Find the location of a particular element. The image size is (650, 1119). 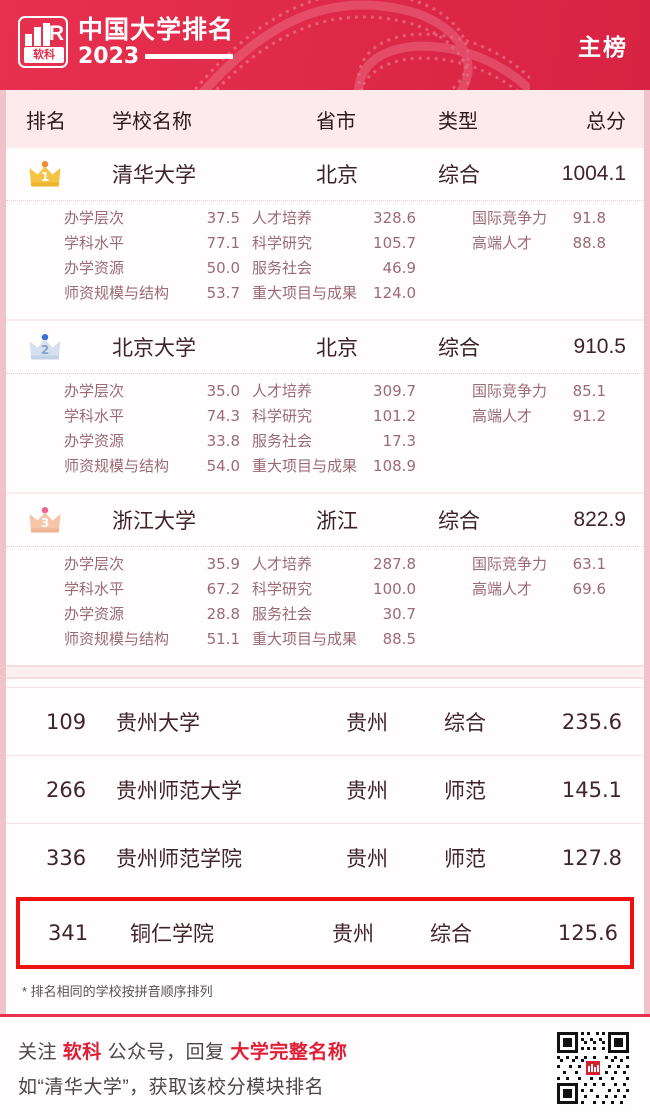

metric-row: 人才培养 328.6 is located at coordinates (362, 219).